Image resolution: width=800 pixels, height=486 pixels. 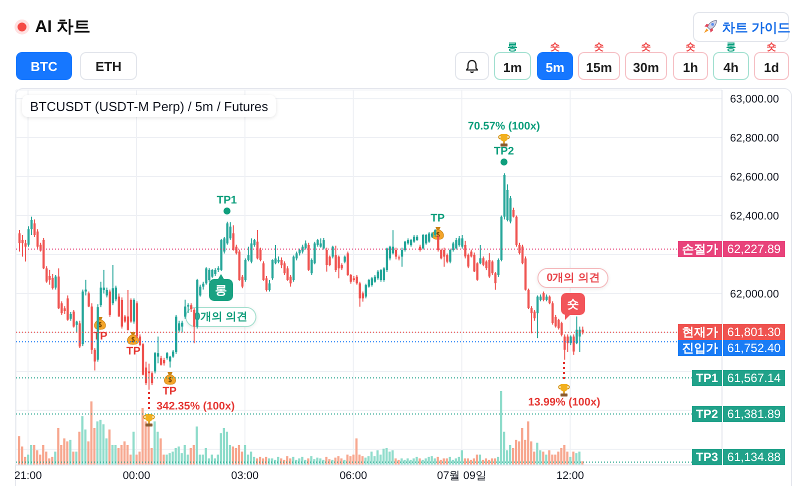 What do you see at coordinates (700, 249) in the screenshot?
I see `ref-line-label: 손절가` at bounding box center [700, 249].